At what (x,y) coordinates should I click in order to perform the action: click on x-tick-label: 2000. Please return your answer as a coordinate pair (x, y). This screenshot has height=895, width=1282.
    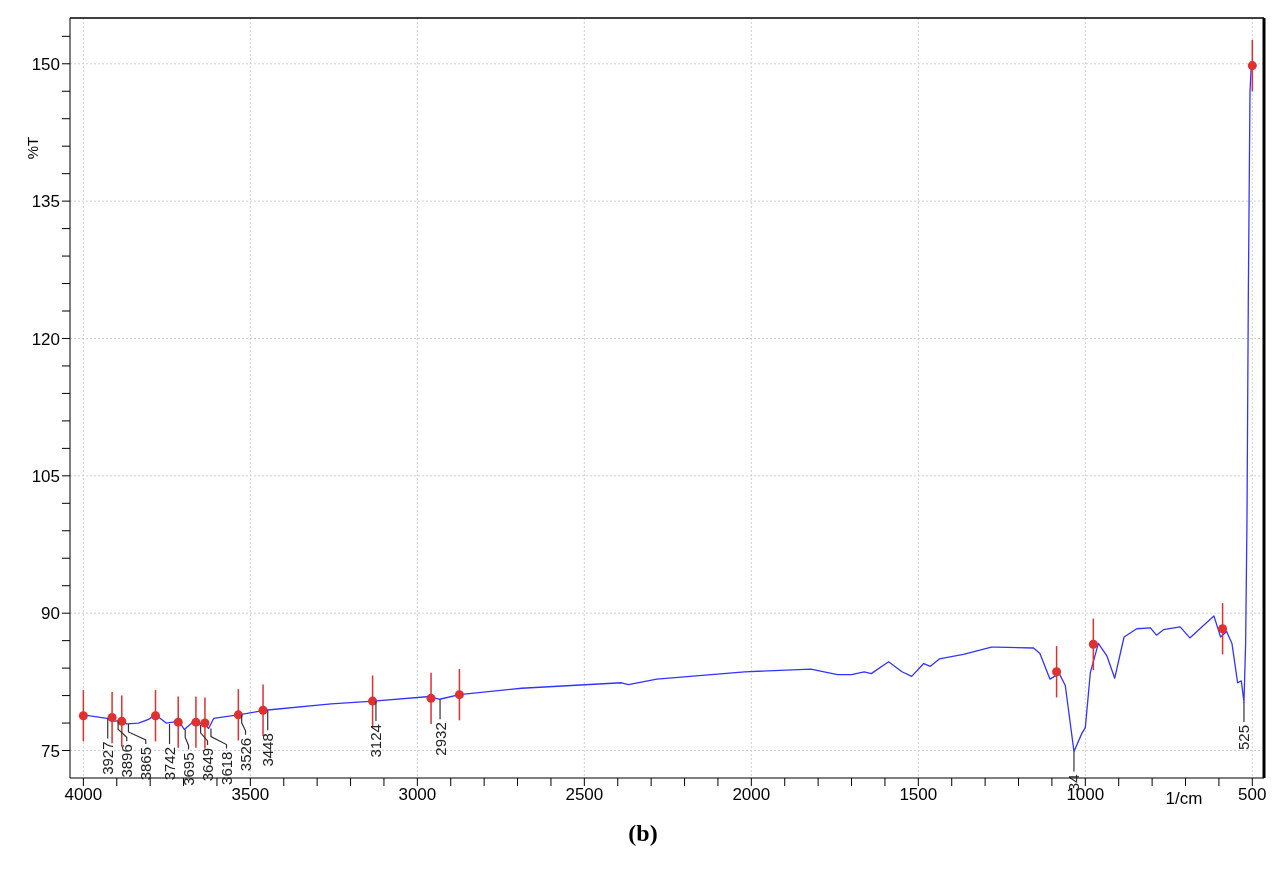
    Looking at the image, I should click on (751, 795).